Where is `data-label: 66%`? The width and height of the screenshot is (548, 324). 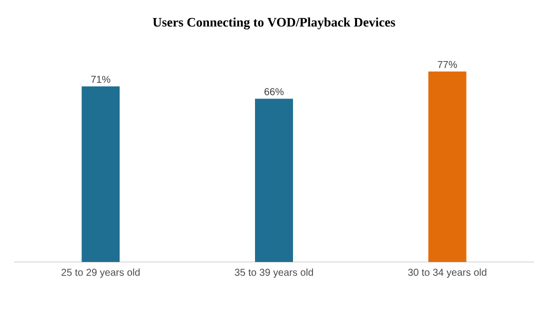
data-label: 66% is located at coordinates (274, 92).